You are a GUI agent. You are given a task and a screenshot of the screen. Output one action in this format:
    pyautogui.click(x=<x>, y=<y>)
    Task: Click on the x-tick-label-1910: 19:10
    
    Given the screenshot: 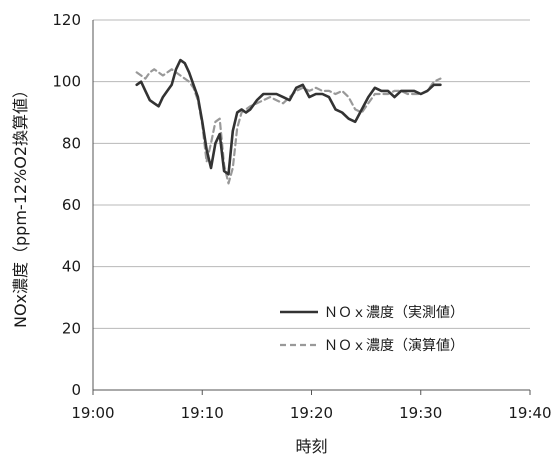 What is the action you would take?
    pyautogui.click(x=202, y=413)
    